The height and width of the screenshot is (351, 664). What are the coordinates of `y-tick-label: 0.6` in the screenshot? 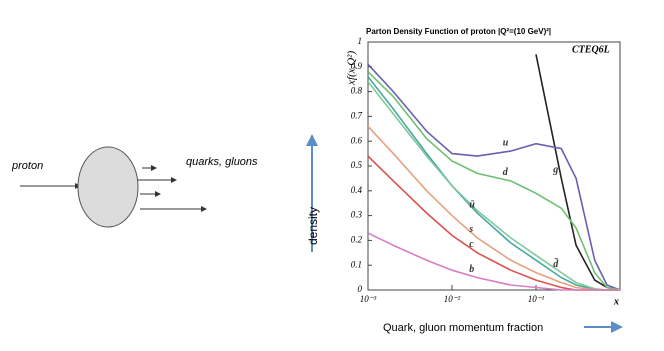 It's located at (357, 140).